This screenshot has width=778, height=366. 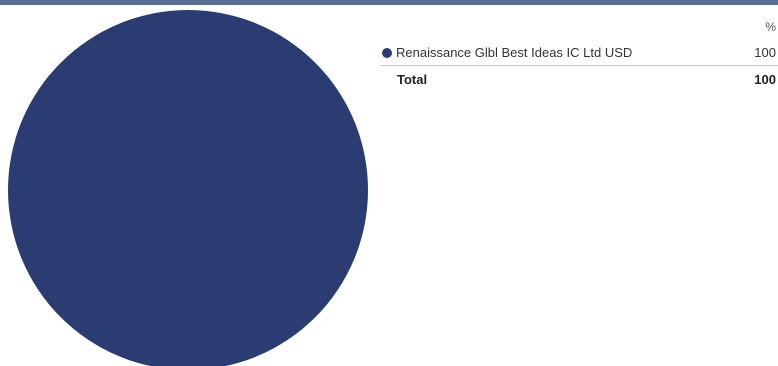 I want to click on value-column-header: %, so click(x=770, y=27).